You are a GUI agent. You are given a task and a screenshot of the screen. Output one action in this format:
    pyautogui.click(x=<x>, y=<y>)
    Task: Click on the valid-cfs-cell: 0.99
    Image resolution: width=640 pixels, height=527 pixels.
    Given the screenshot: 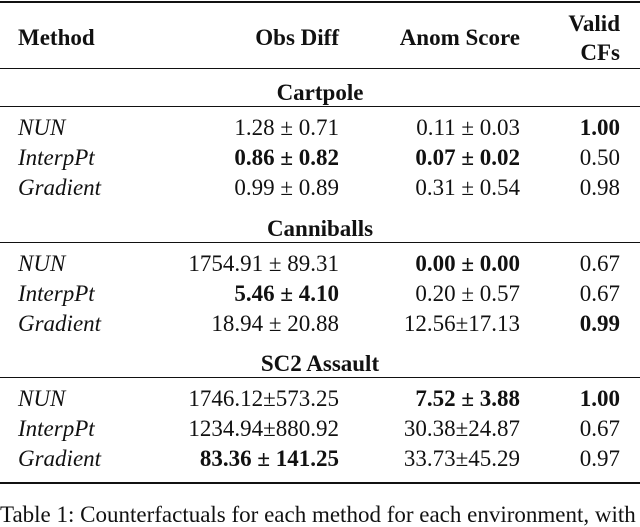 What is the action you would take?
    pyautogui.click(x=599, y=323)
    